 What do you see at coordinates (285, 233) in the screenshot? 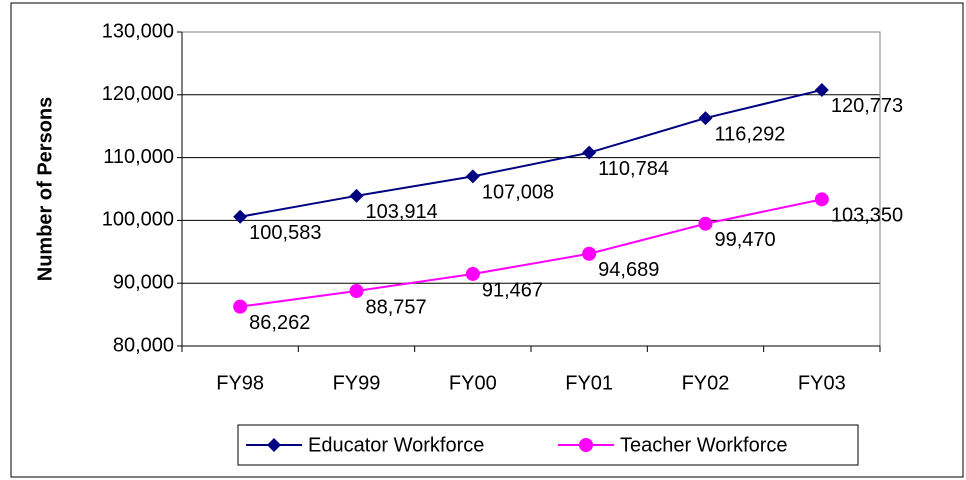
I see `data-label: 100,583` at bounding box center [285, 233].